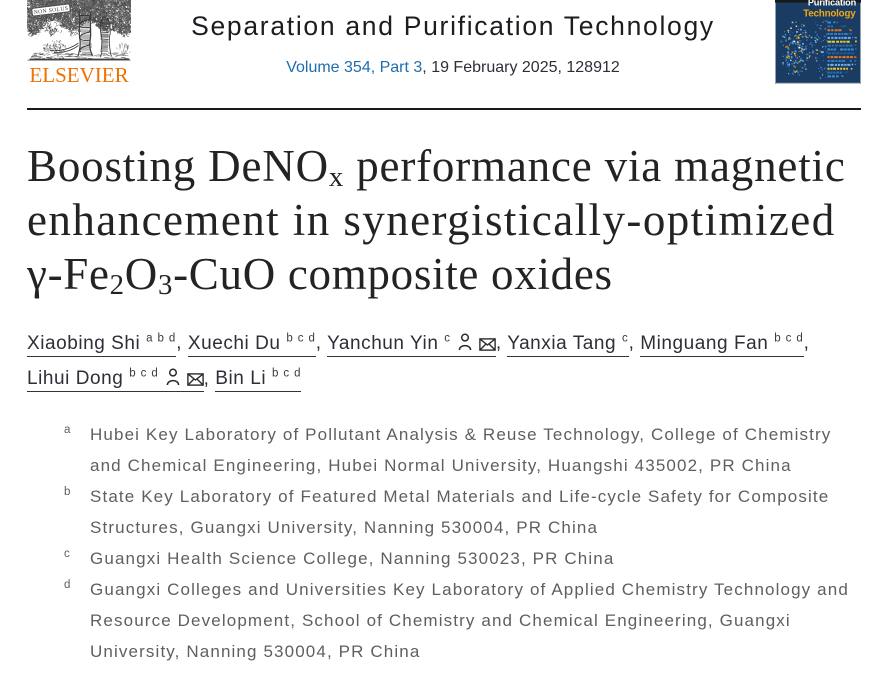 The image size is (891, 686). I want to click on svg-text: Purification, so click(832, 4).